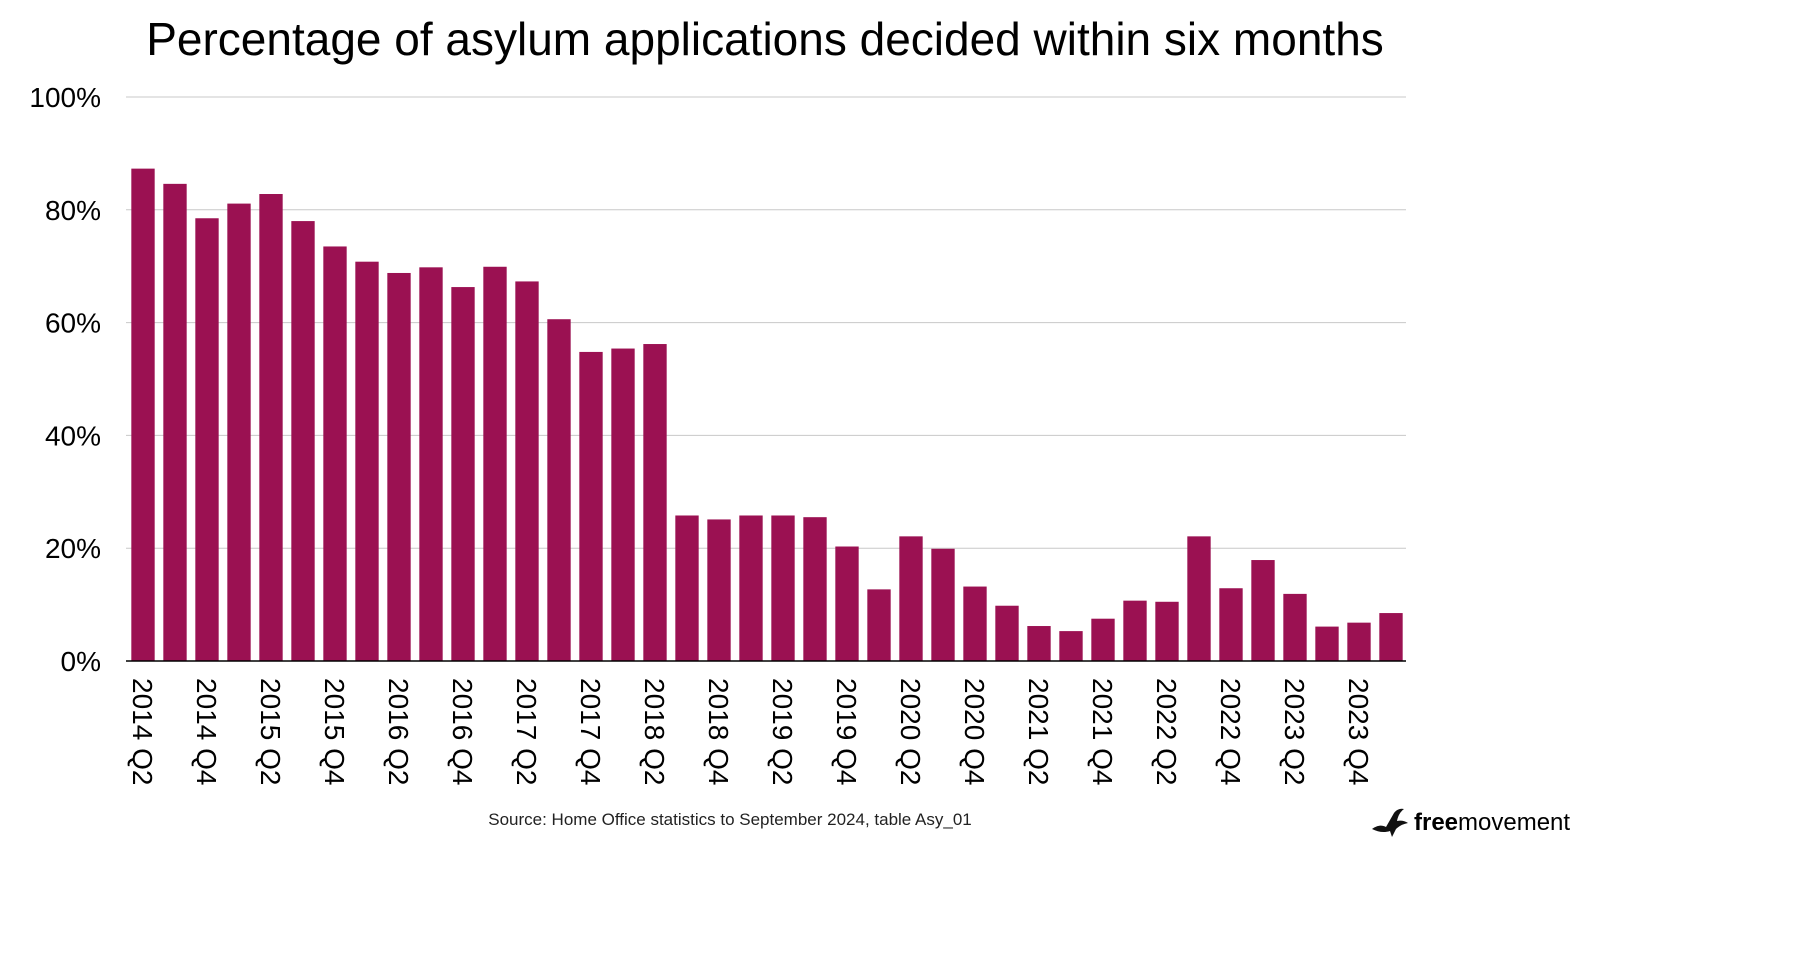 This screenshot has height=973, width=1794. What do you see at coordinates (1231, 624) in the screenshot?
I see `bar: 2022 Q4: 12.9%` at bounding box center [1231, 624].